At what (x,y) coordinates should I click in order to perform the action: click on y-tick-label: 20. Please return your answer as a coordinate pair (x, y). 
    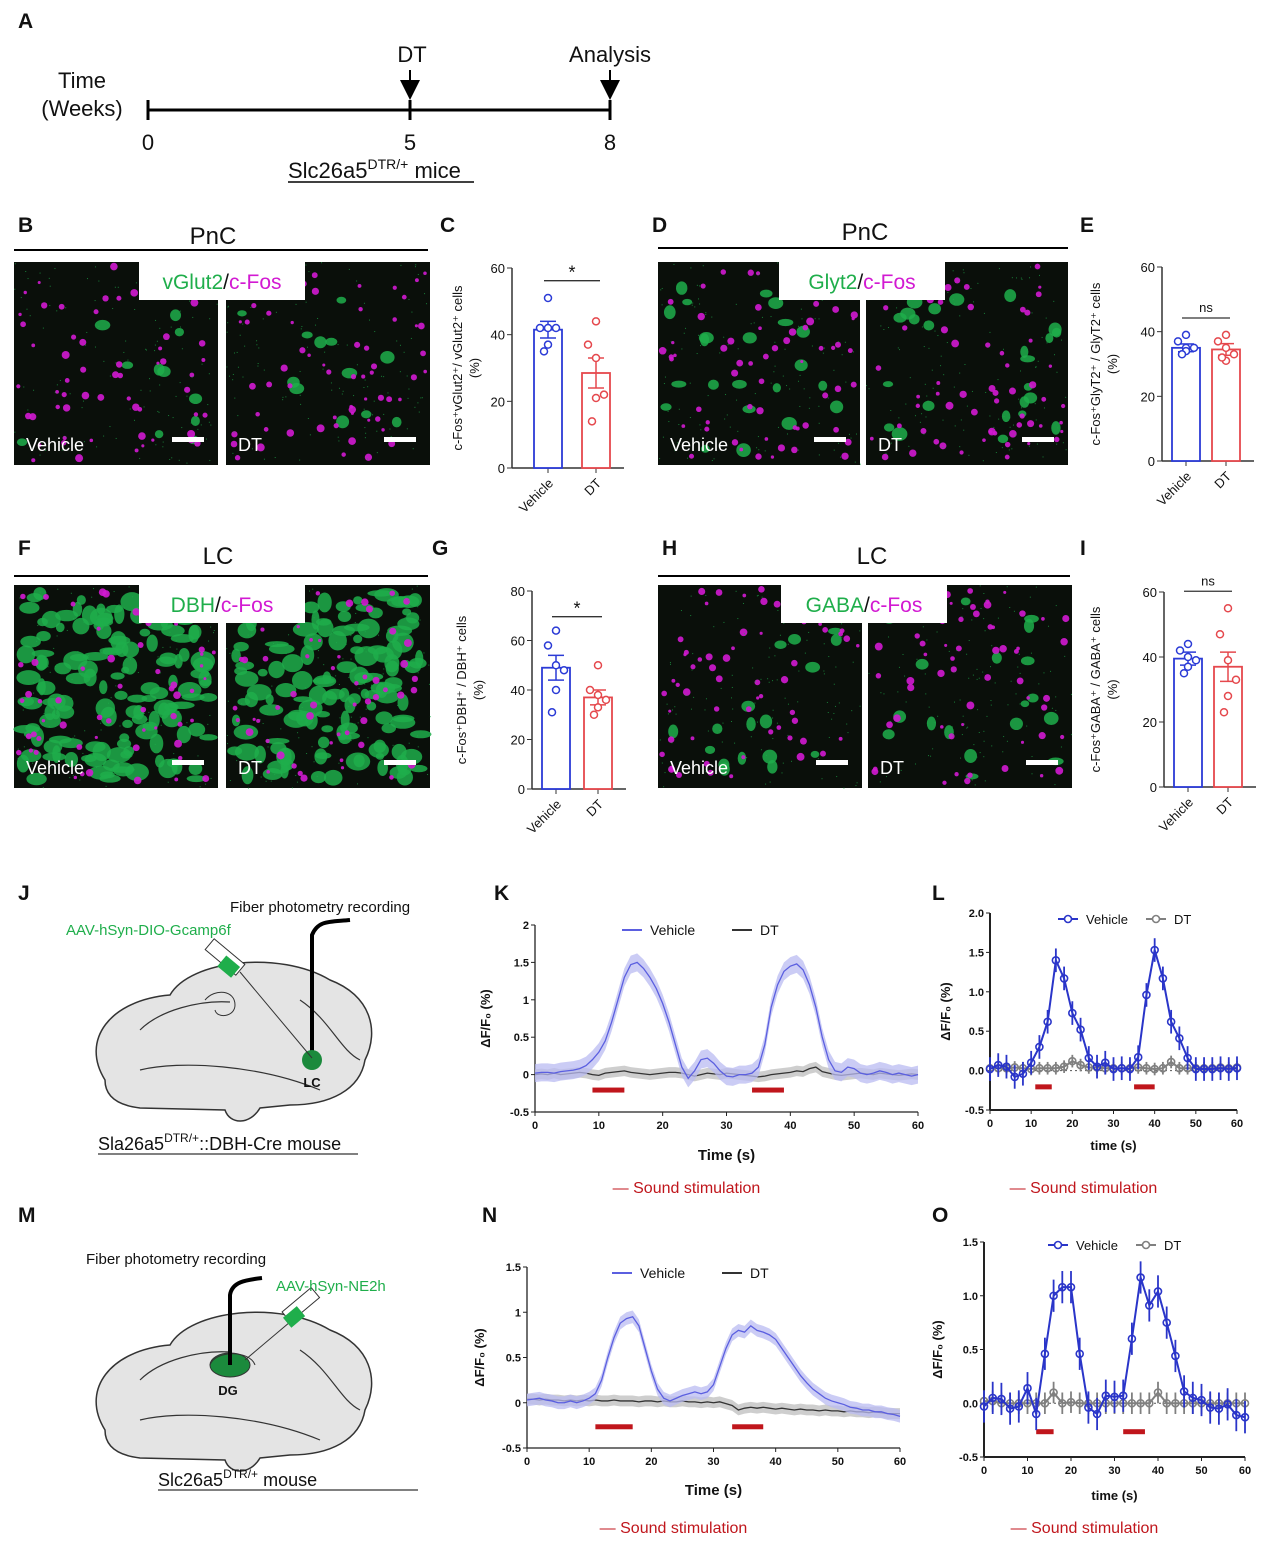
    Looking at the image, I should click on (498, 401).